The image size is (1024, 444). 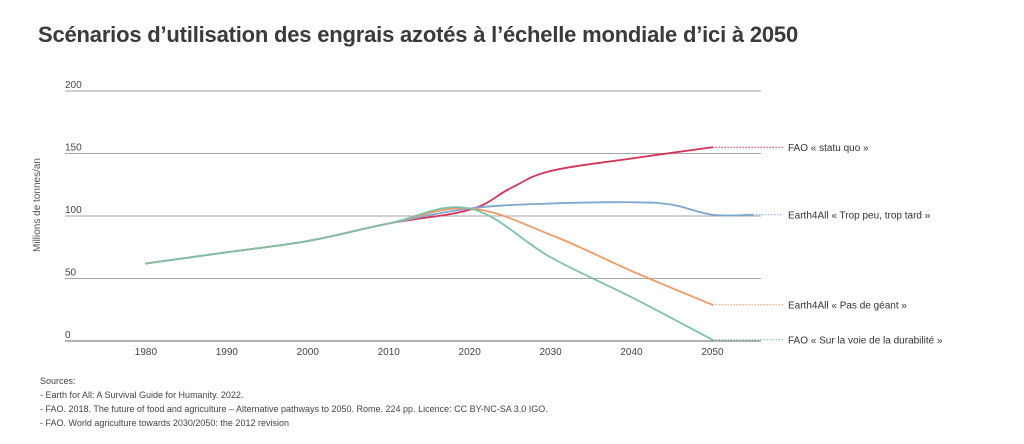 I want to click on x-tick-label: 2050, so click(x=712, y=352).